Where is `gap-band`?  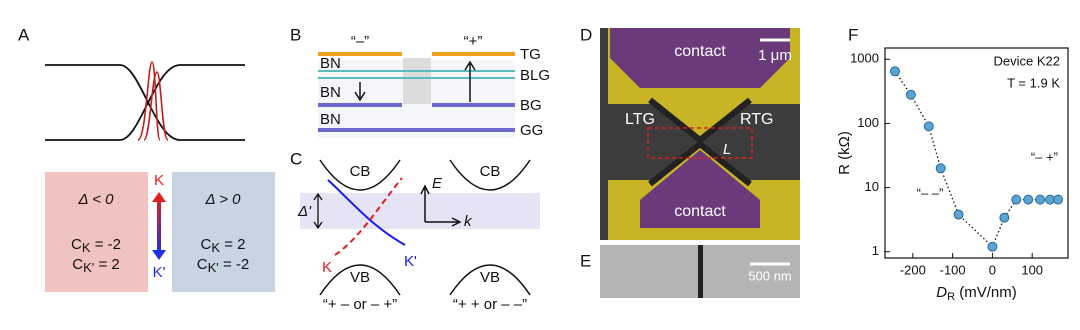 gap-band is located at coordinates (420, 211).